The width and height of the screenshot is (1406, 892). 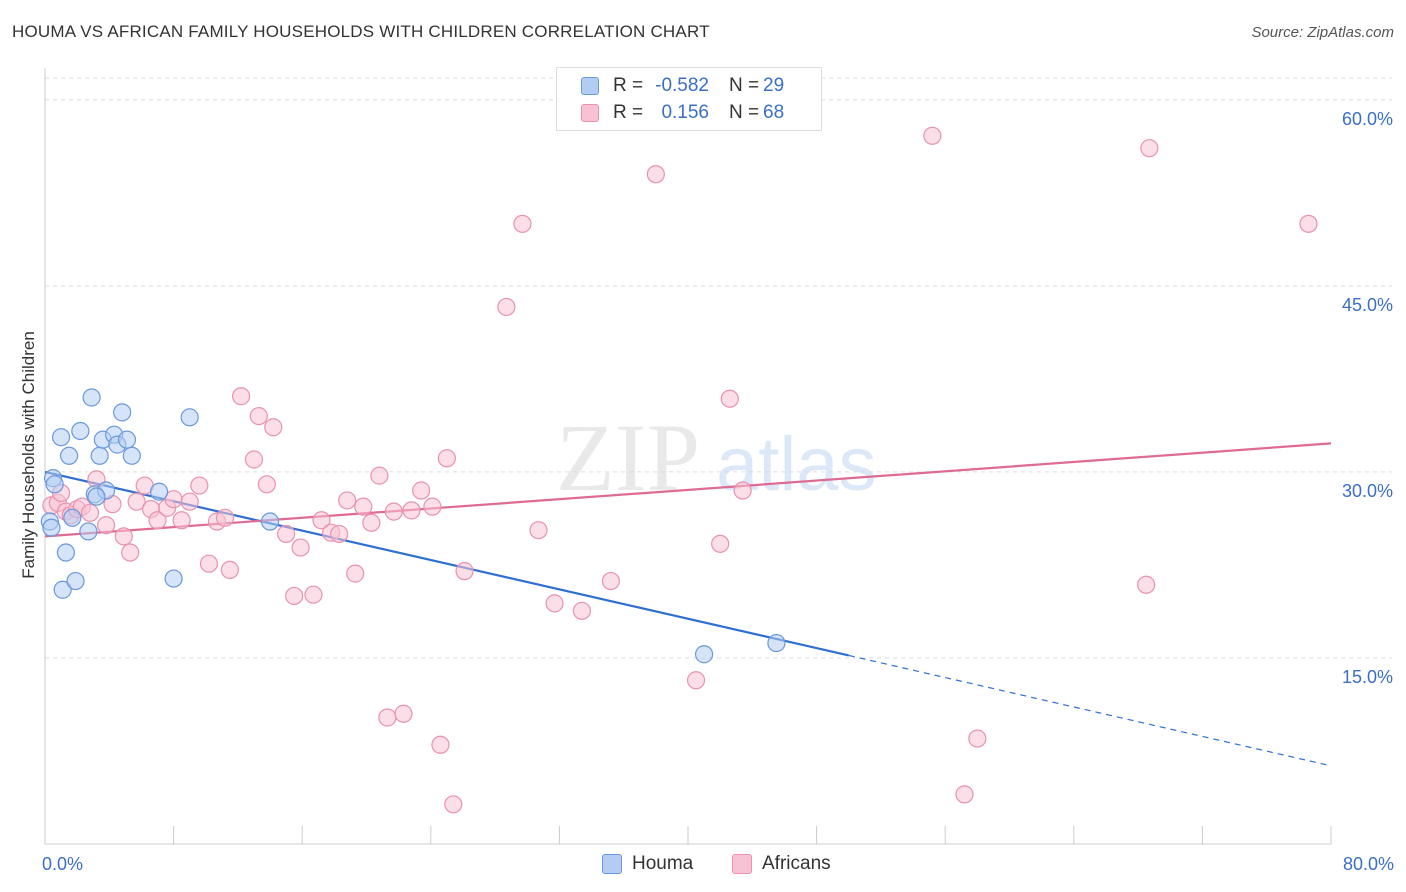 I want to click on x-tick-label: 80.0%, so click(x=1368, y=864).